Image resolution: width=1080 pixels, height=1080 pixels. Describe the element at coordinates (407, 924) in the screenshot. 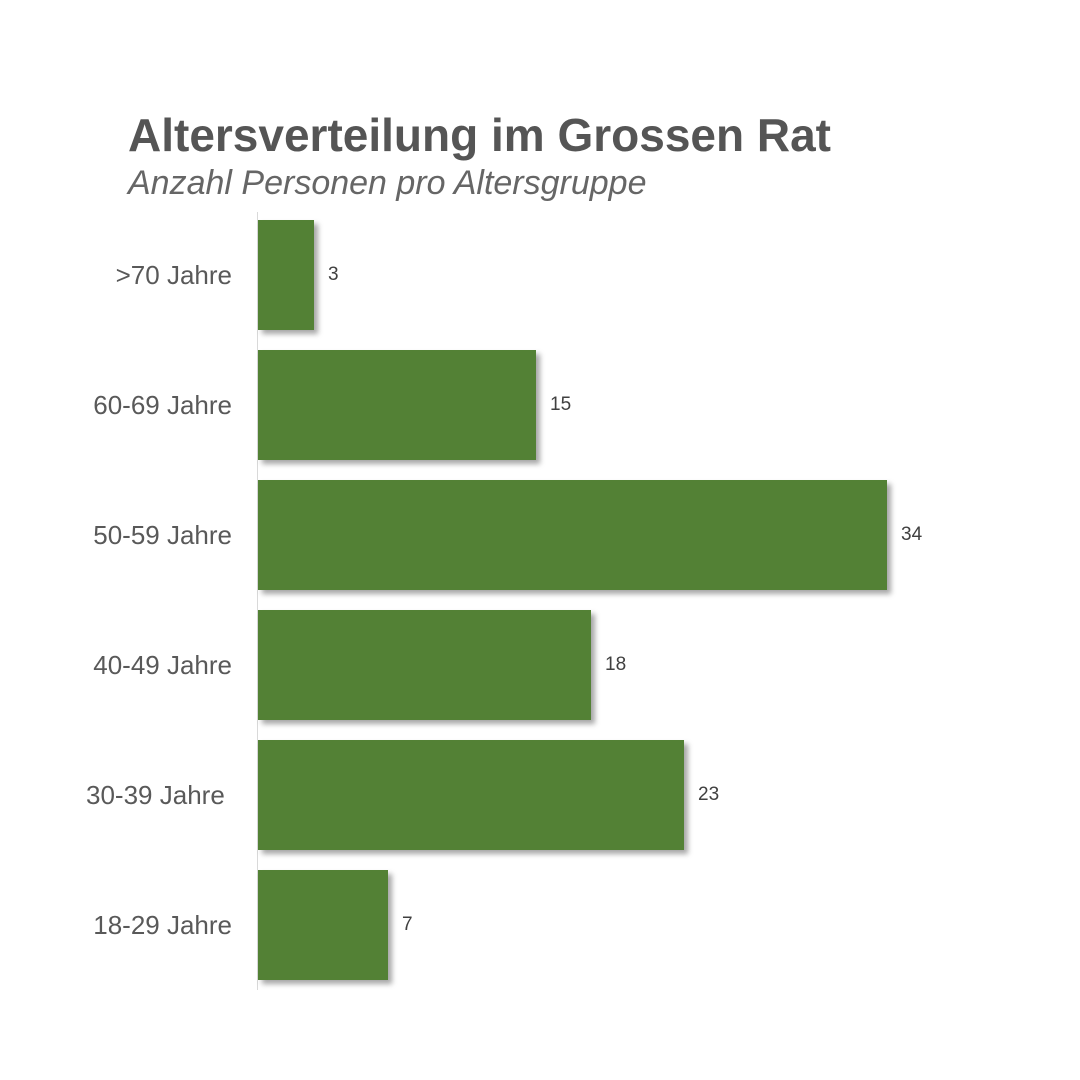

I see `value-label: 7` at that location.